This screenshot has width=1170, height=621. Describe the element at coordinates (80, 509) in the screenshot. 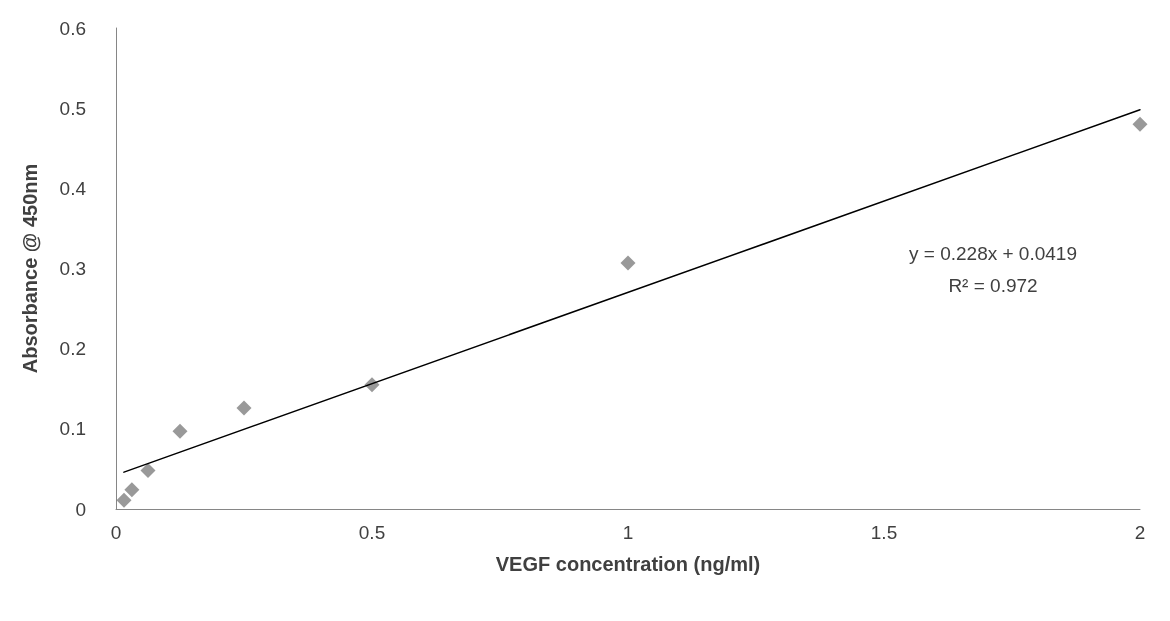

I see `y-tick-label: 0` at that location.